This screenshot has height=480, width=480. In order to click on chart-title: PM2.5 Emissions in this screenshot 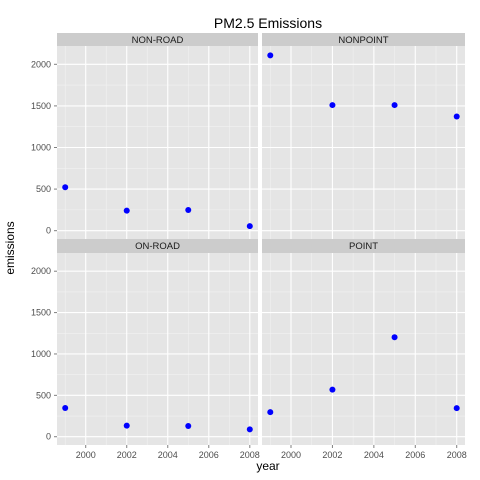, I will do `click(268, 23)`.